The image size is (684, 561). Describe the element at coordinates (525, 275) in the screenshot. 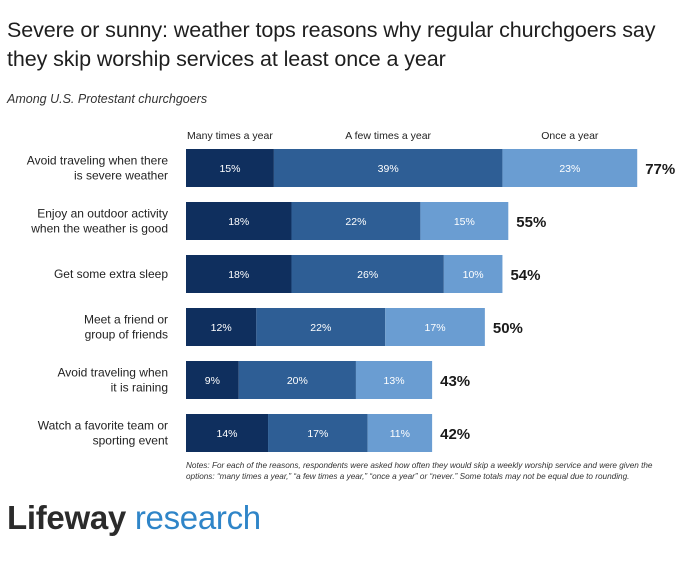

I see `total-label: 54%` at that location.